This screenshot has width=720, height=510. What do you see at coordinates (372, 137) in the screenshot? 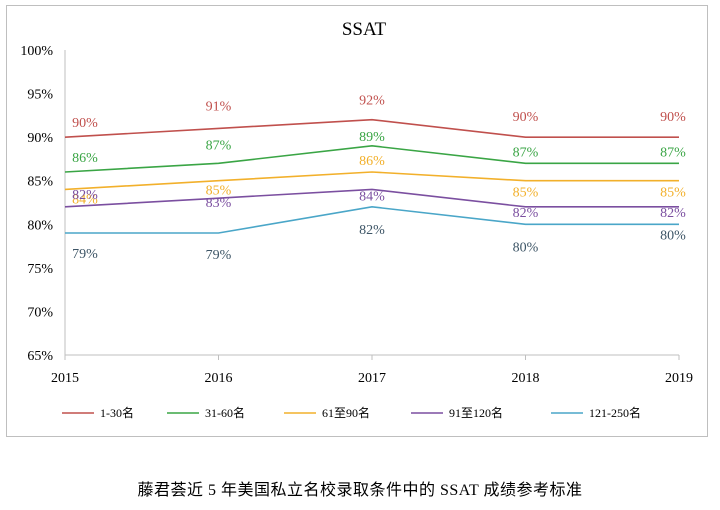
I see `data-label: 89%` at bounding box center [372, 137].